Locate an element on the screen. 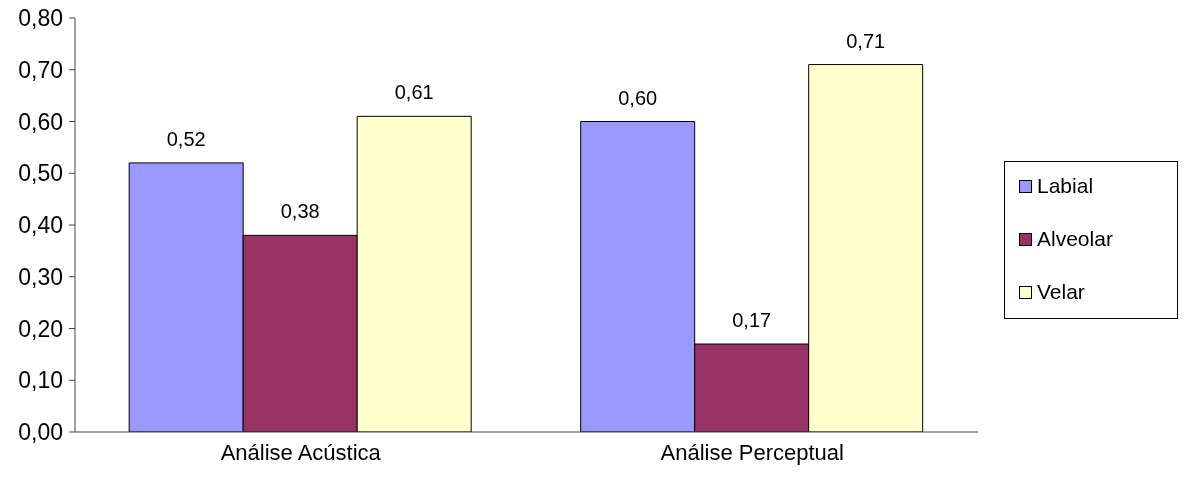 The image size is (1188, 480). data-label: 0,52 is located at coordinates (186, 138).